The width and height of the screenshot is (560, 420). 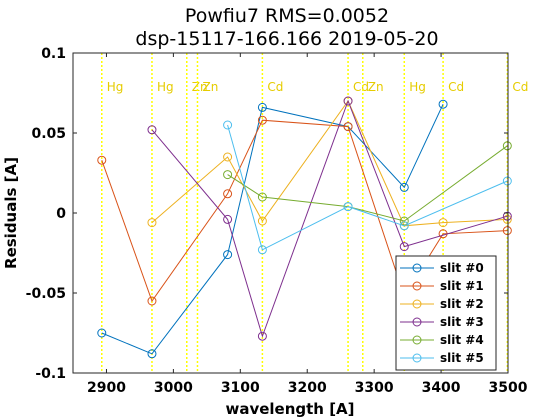 I want to click on x-tick-label: 2900, so click(x=106, y=388).